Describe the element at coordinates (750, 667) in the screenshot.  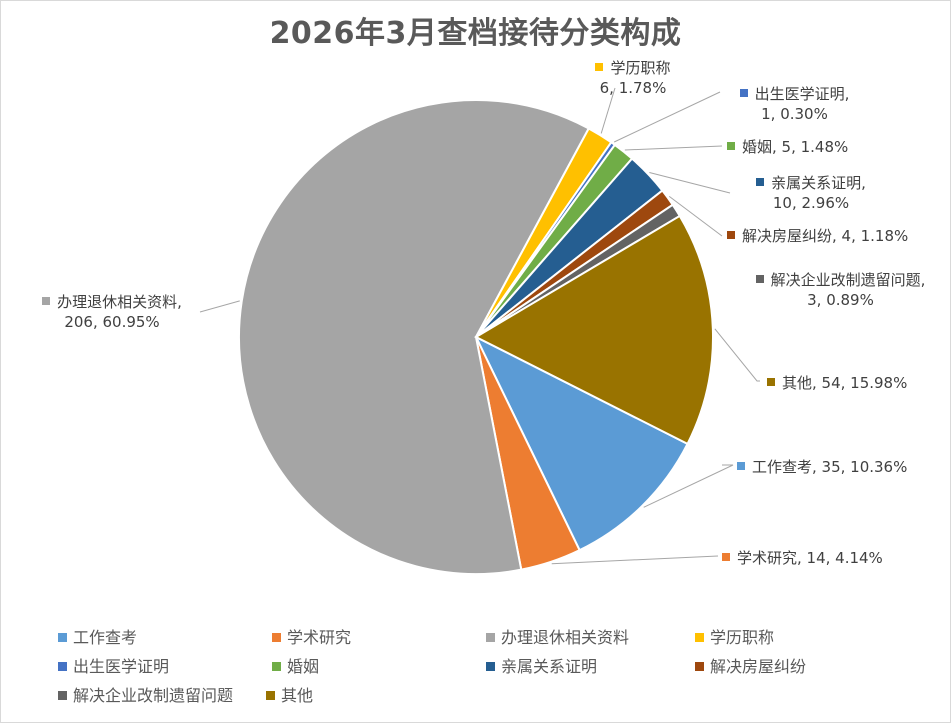
I see `legend-item-fangwu: 解决房屋纠纷` at that location.